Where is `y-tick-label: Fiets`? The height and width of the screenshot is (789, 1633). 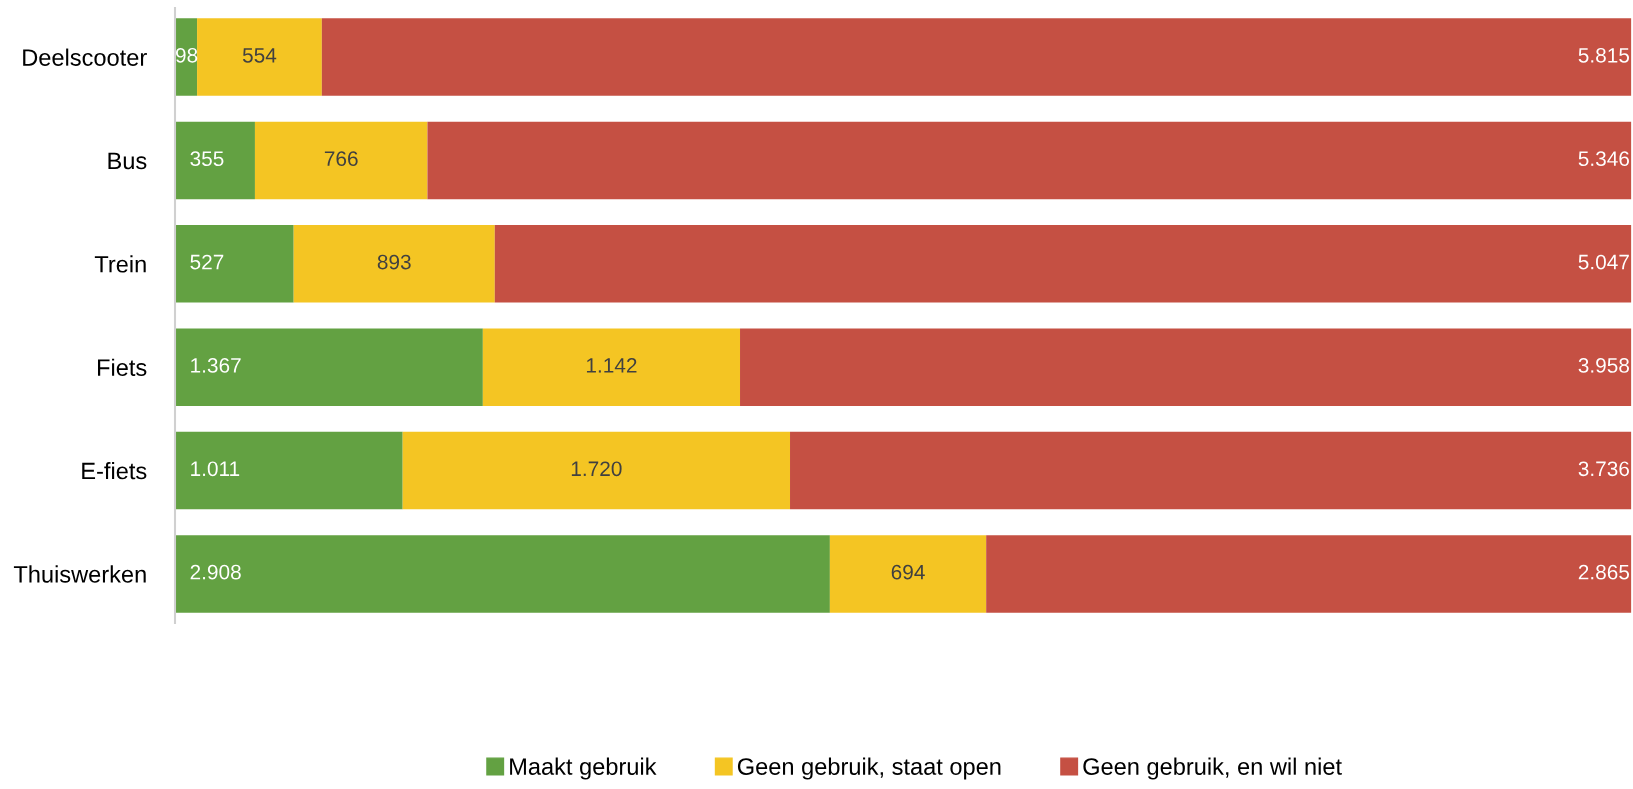
y-tick-label: Fiets is located at coordinates (122, 367).